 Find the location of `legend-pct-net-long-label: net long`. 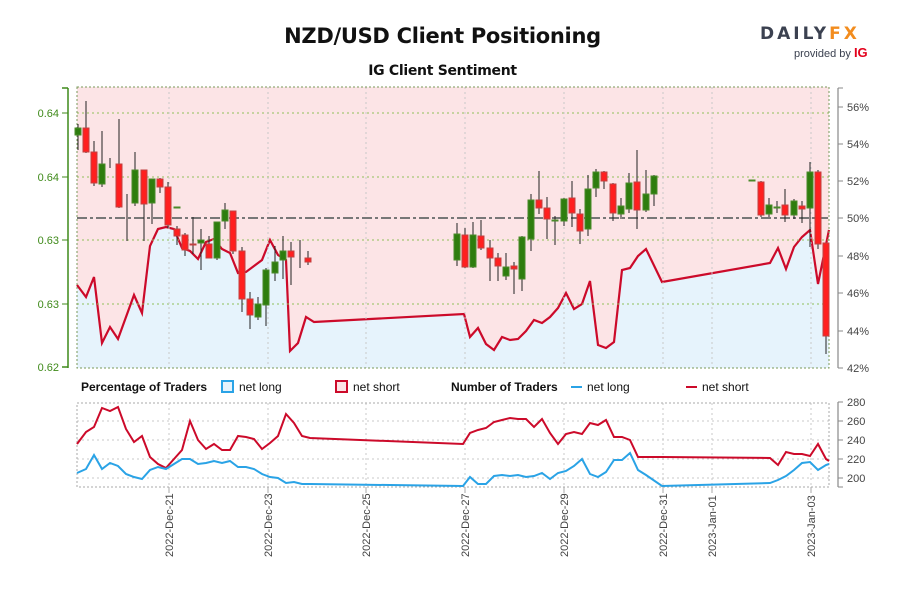

legend-pct-net-long-label: net long is located at coordinates (260, 387).